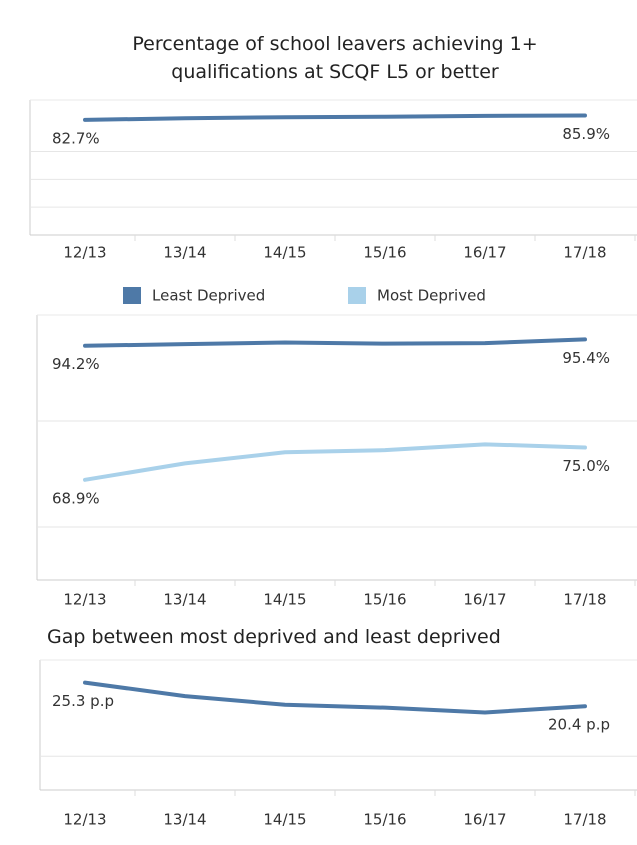 This screenshot has height=845, width=637. Describe the element at coordinates (431, 296) in the screenshot. I see `legend-label: Most Deprived` at that location.